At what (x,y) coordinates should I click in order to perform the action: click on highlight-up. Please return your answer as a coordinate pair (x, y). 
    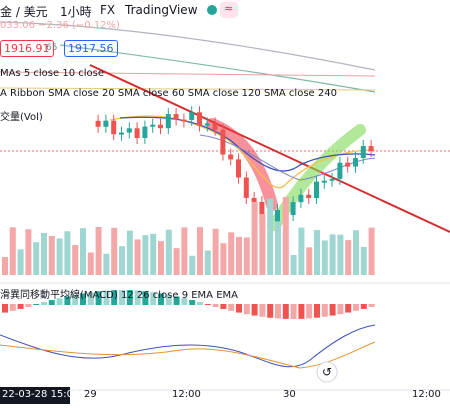
    Looking at the image, I should click on (317, 177).